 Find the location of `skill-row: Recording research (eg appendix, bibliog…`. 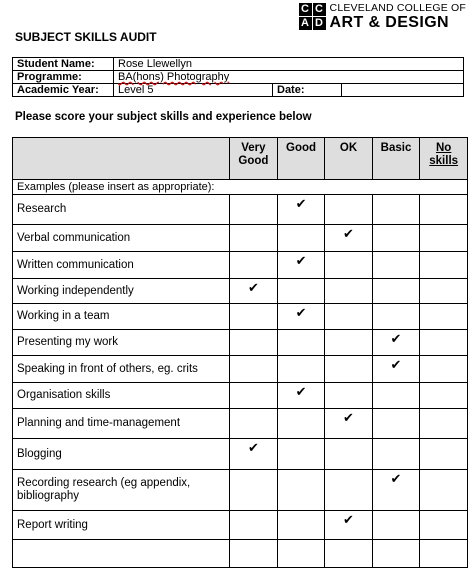

skill-row: Recording research (eg appendix, bibliog… is located at coordinates (239, 490).